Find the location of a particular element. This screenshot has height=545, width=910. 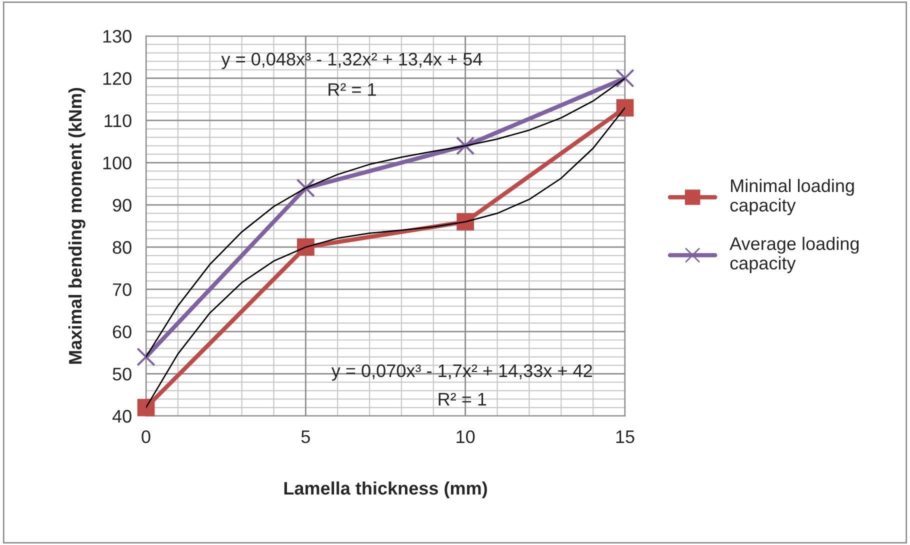

y-tick-label: 130 is located at coordinates (117, 36).